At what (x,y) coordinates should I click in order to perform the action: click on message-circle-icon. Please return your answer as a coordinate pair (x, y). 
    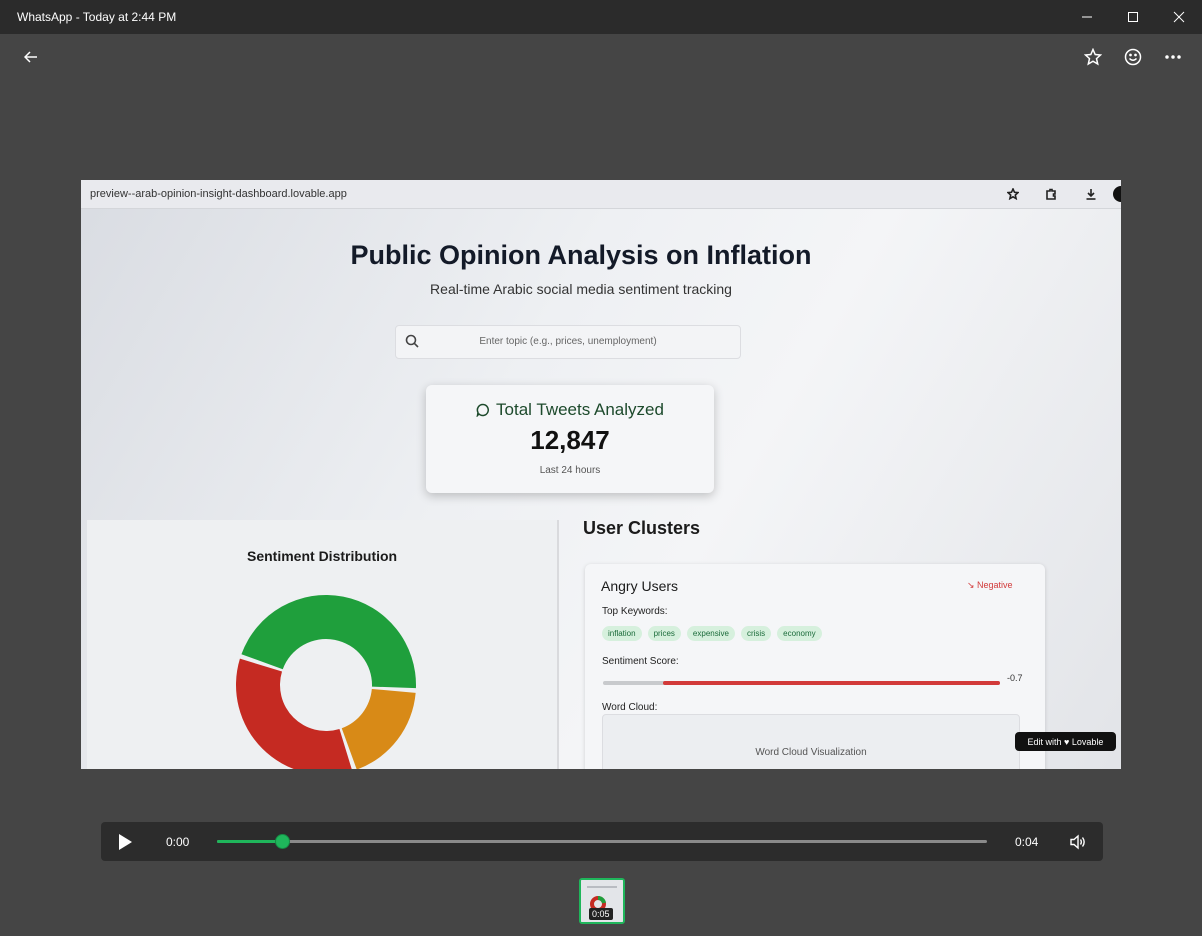
    Looking at the image, I should click on (483, 410).